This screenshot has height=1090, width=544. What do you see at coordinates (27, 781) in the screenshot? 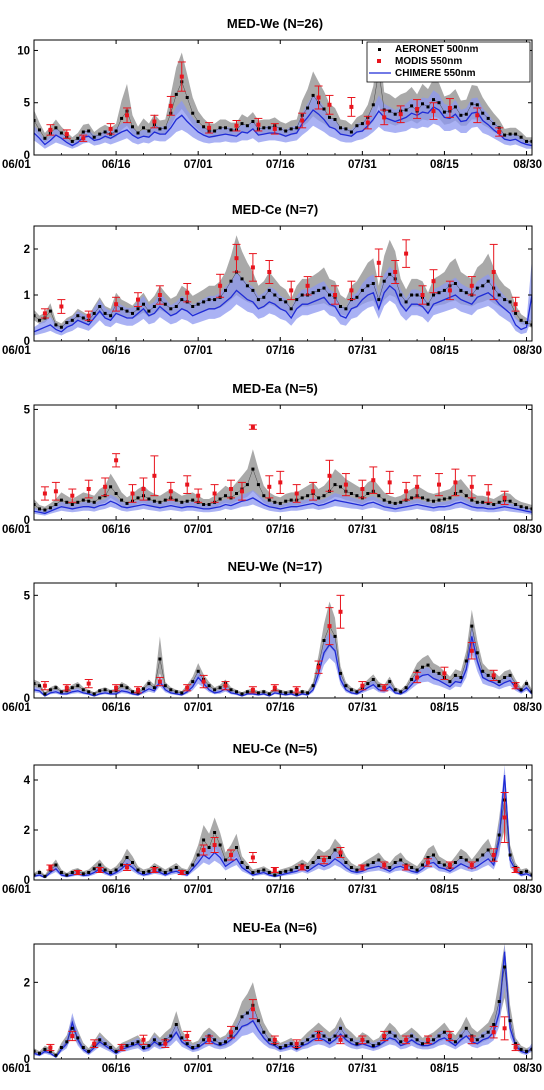
I see `y-tick-label: 4` at bounding box center [27, 781].